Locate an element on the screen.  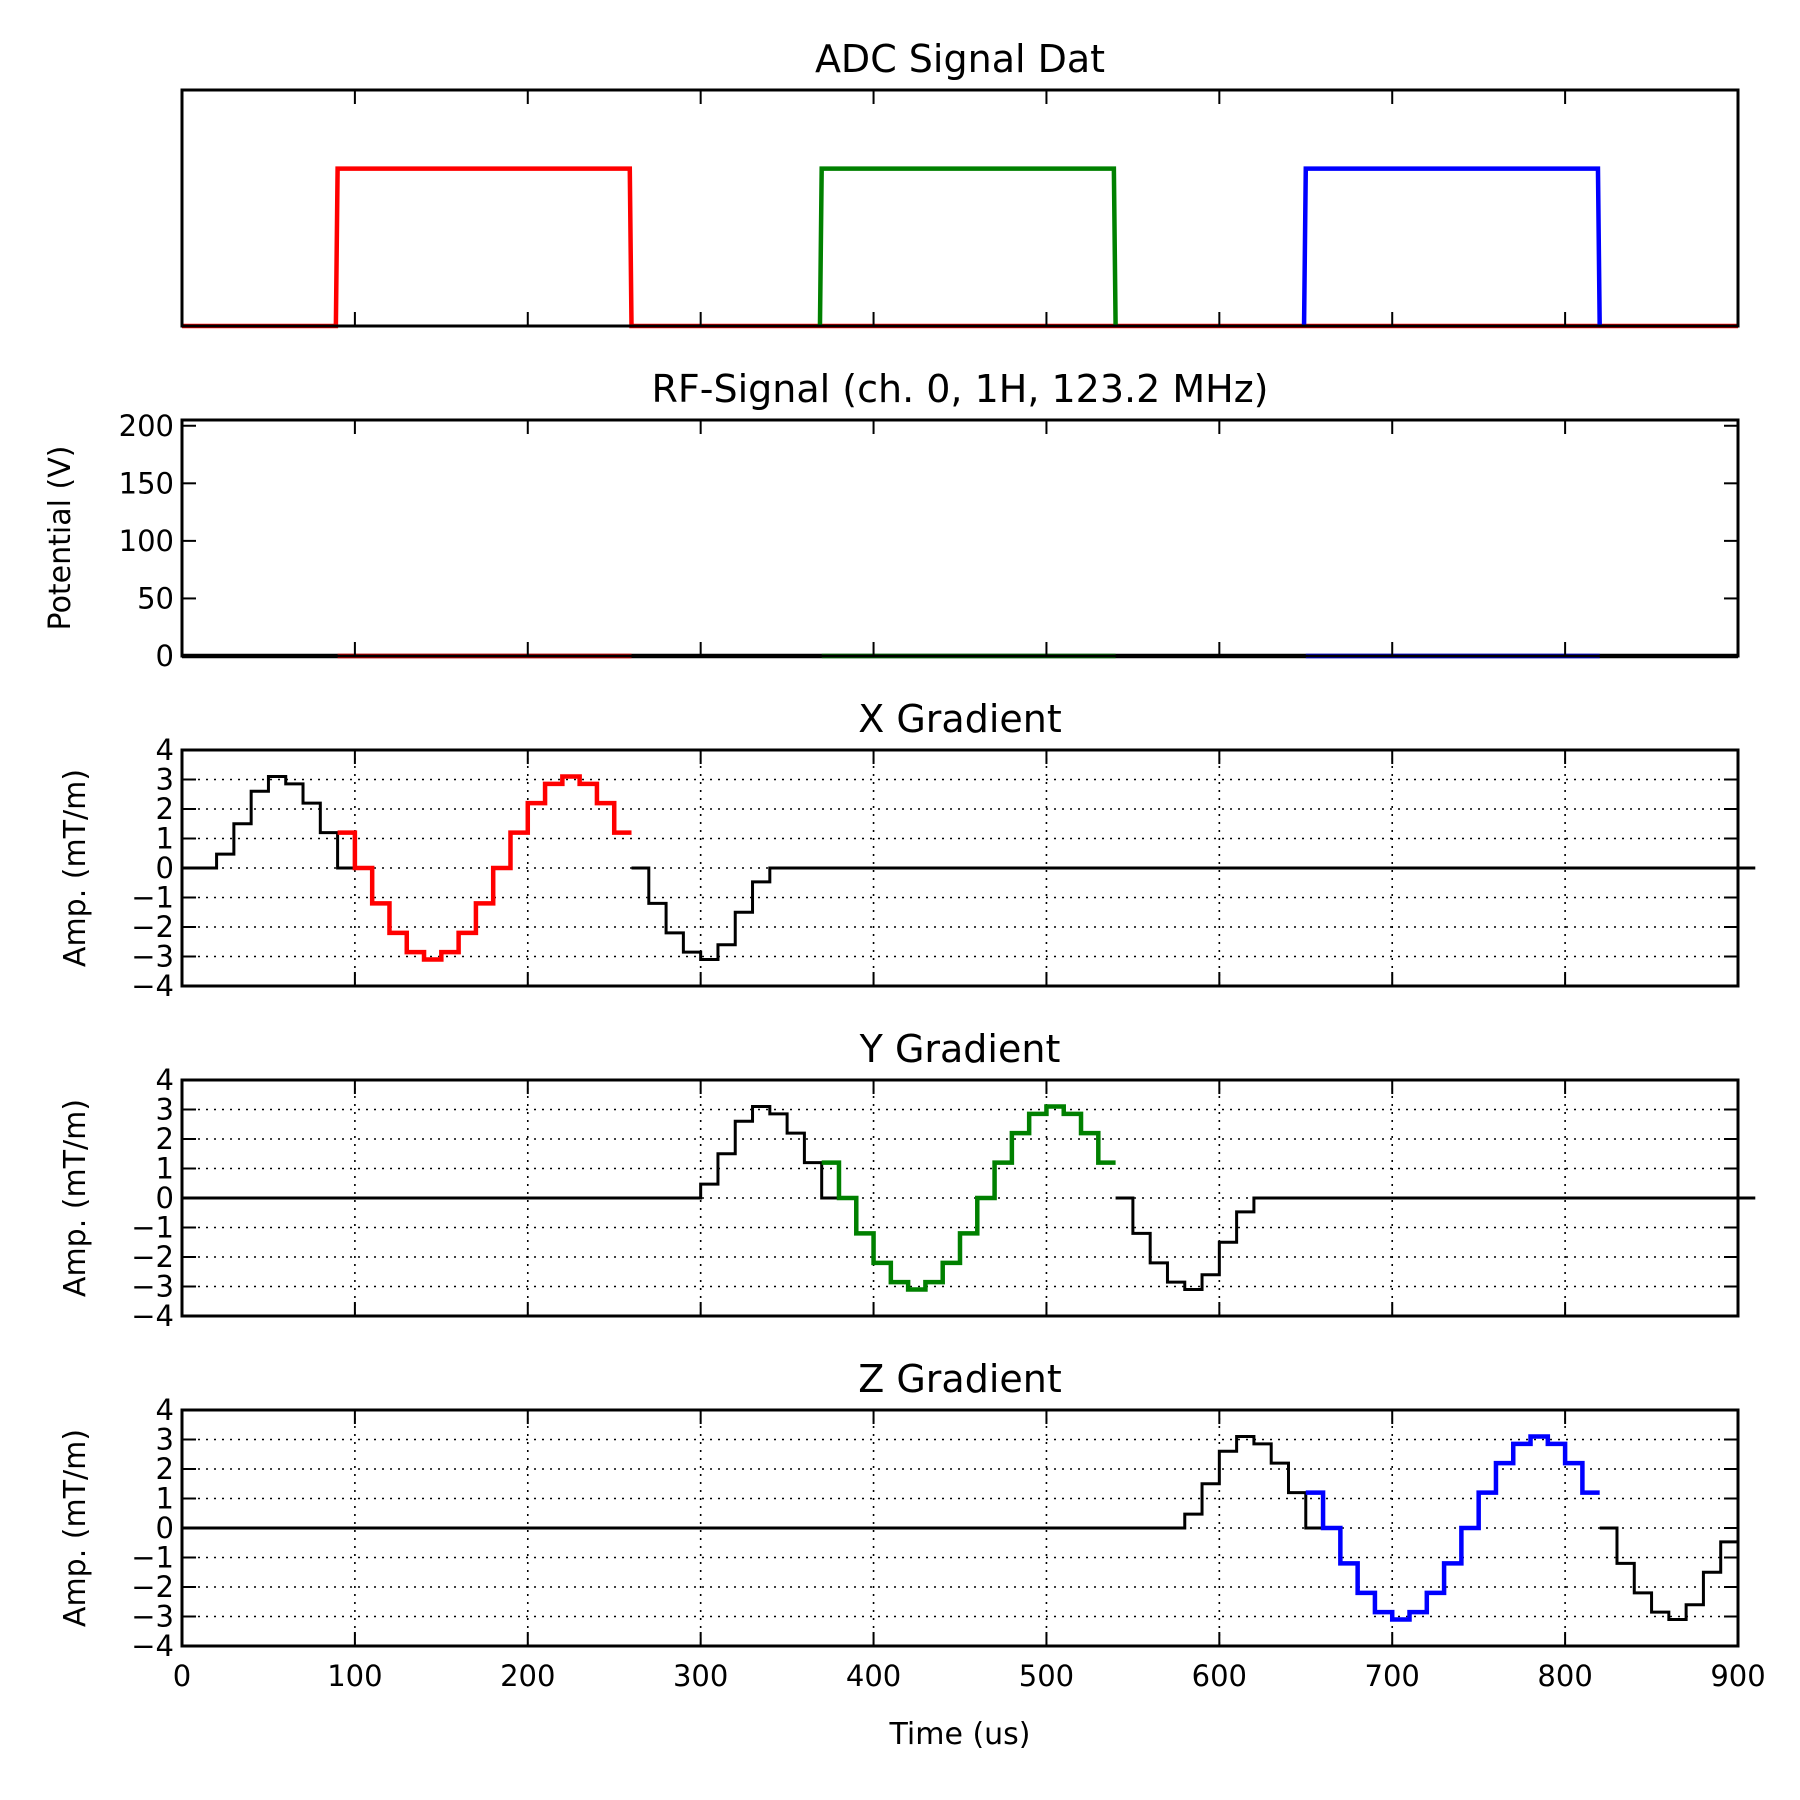
y-axis-label-xg: Amp. (mT/m) is located at coordinates (75, 868).